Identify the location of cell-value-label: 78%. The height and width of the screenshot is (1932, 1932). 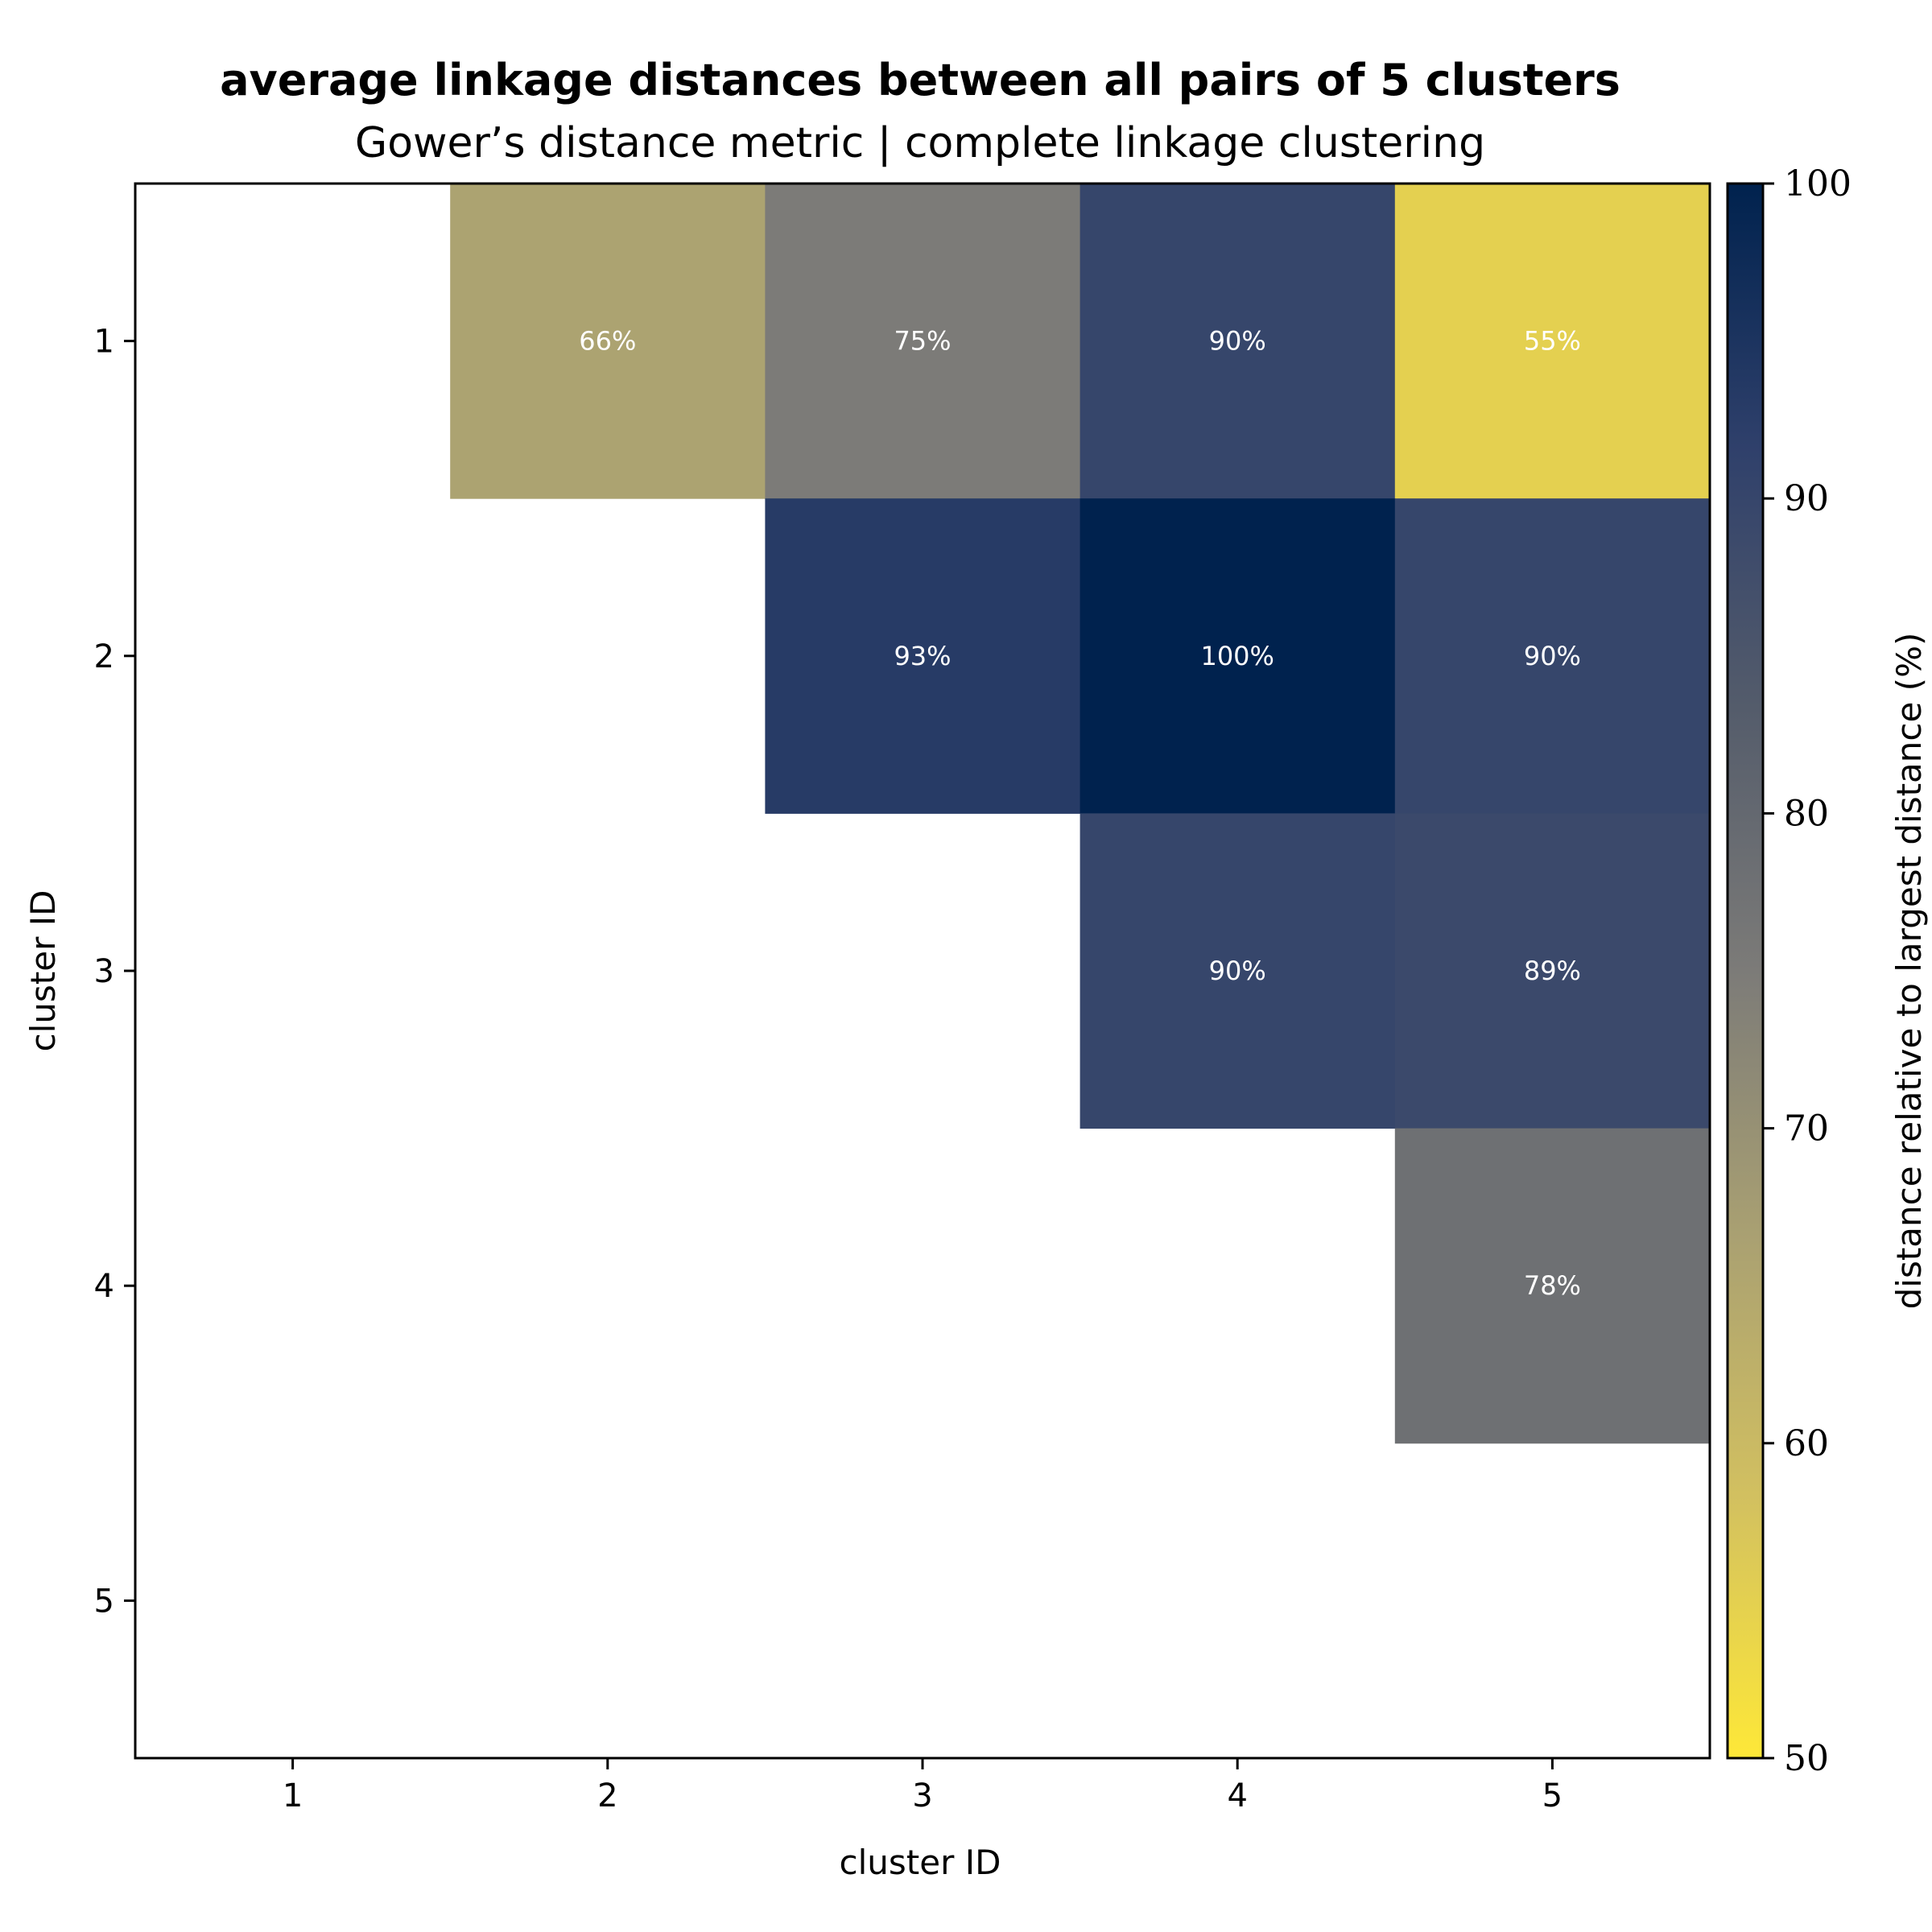
(1552, 1285).